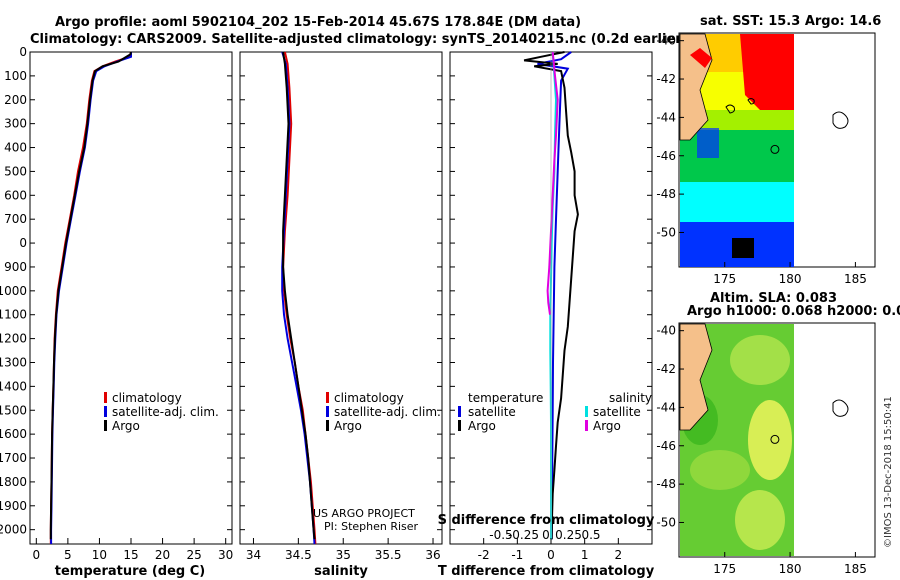 The width and height of the screenshot is (900, 580). What do you see at coordinates (13, 458) in the screenshot?
I see `y-tick-label: 1700` at bounding box center [13, 458].